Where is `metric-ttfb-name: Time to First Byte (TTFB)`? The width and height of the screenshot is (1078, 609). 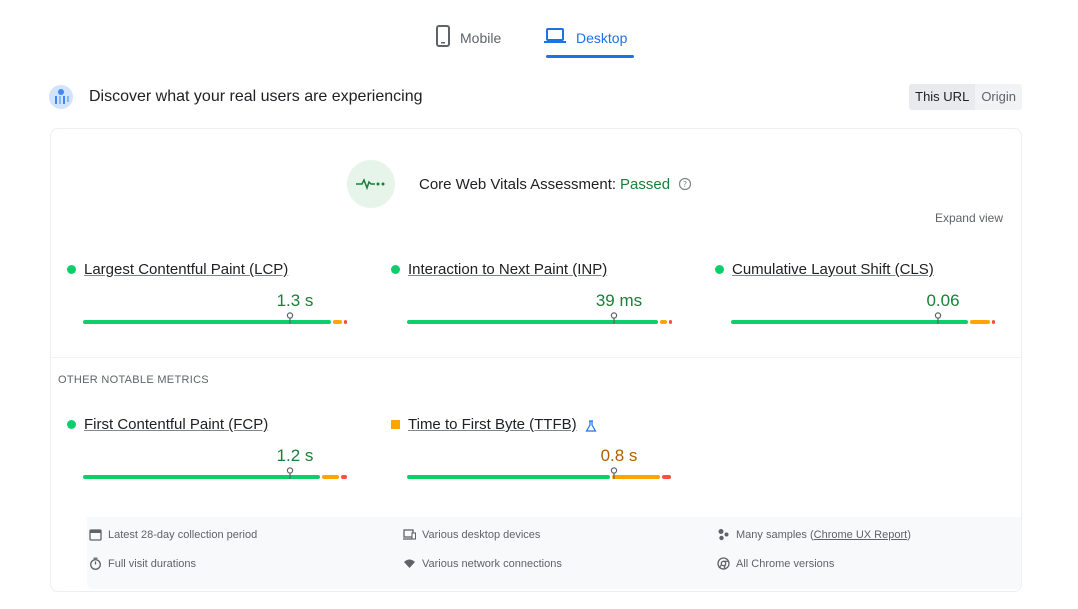 metric-ttfb-name: Time to First Byte (TTFB) is located at coordinates (492, 424).